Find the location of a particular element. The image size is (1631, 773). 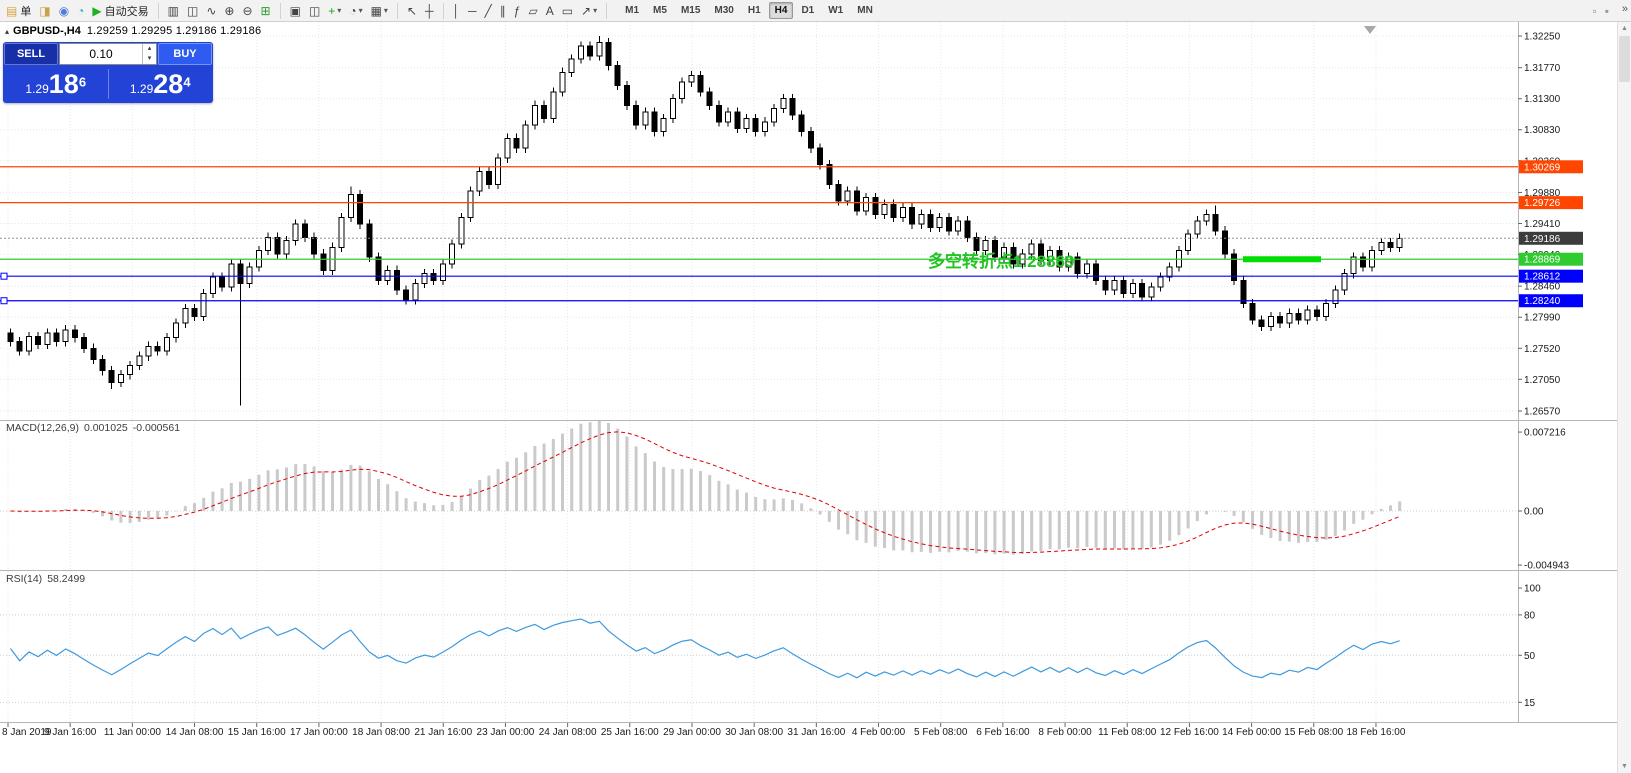

crosshair-tool-icon: ┼ is located at coordinates (429, 10).